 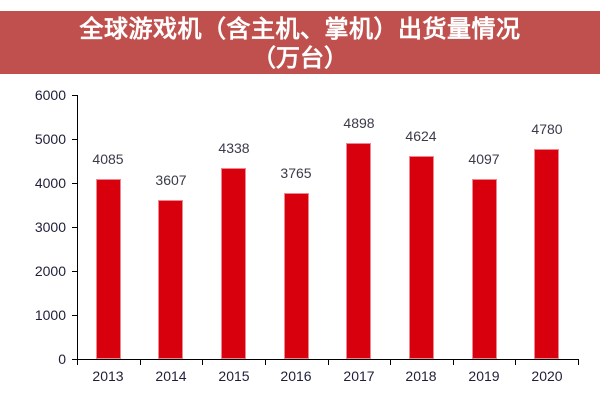 I want to click on bar-2018, so click(x=421, y=257).